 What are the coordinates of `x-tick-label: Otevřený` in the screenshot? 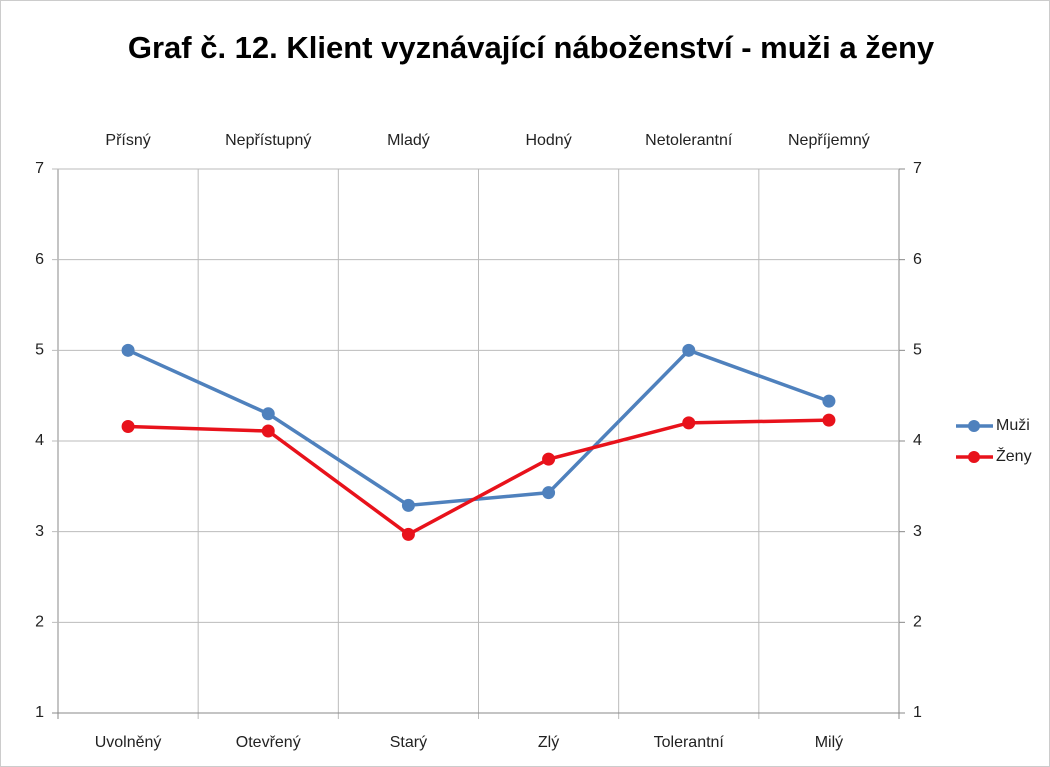 It's located at (268, 742).